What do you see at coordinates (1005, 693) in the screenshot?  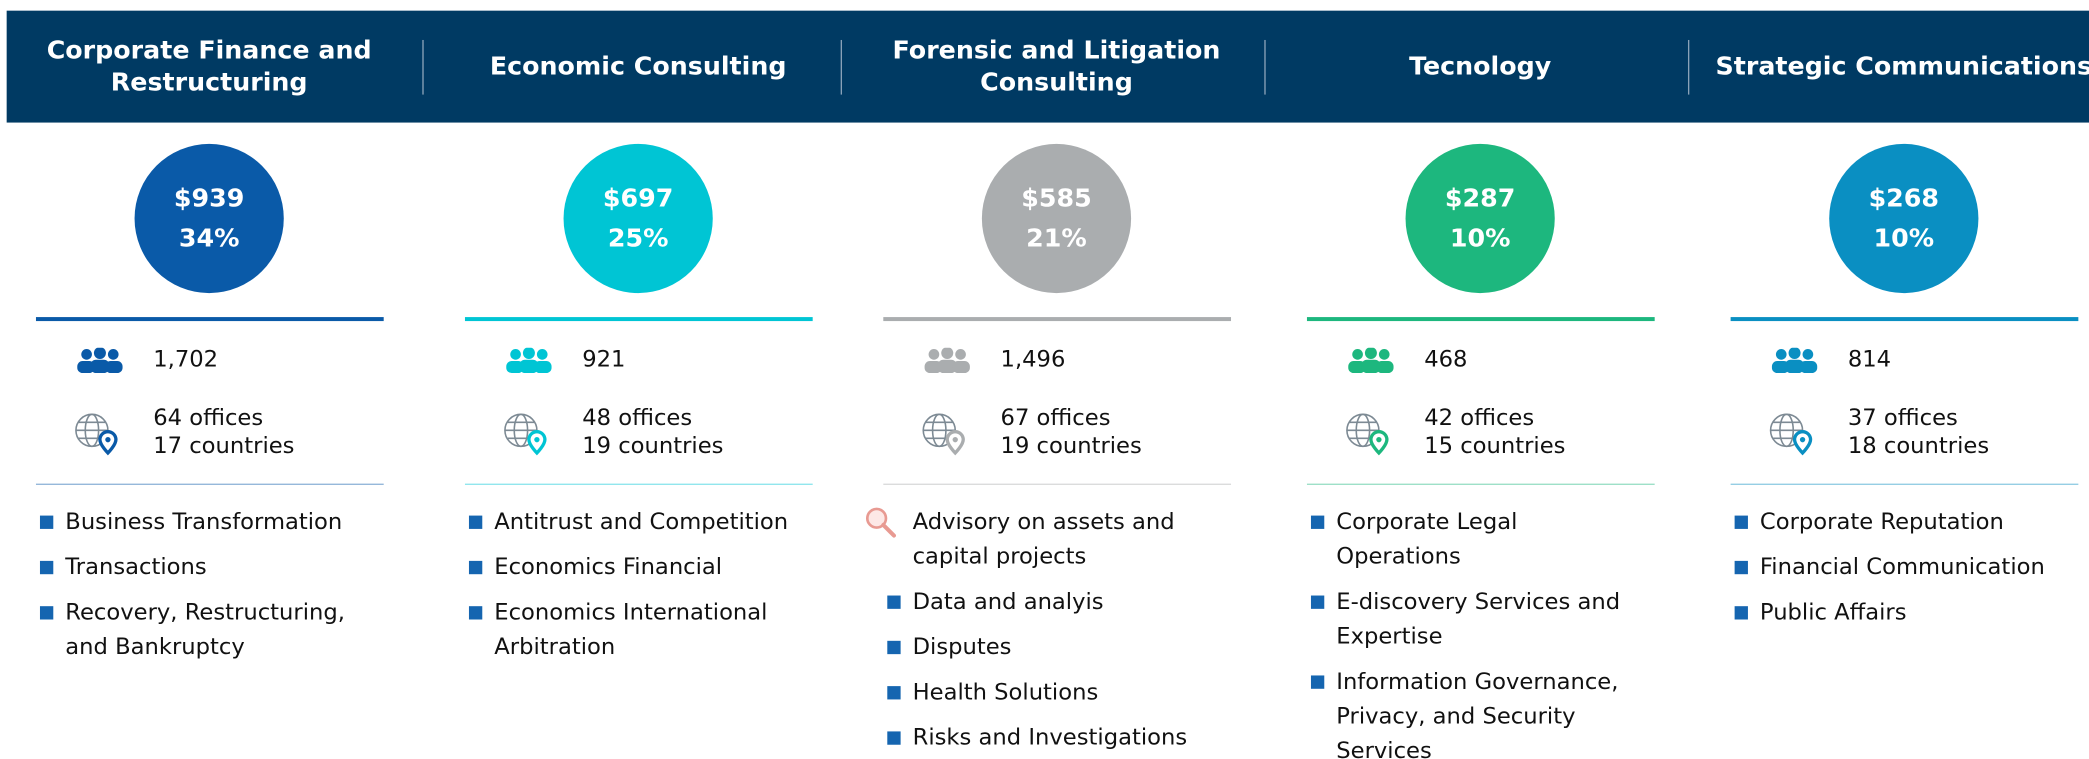 I see `service-text: Health Solutions` at bounding box center [1005, 693].